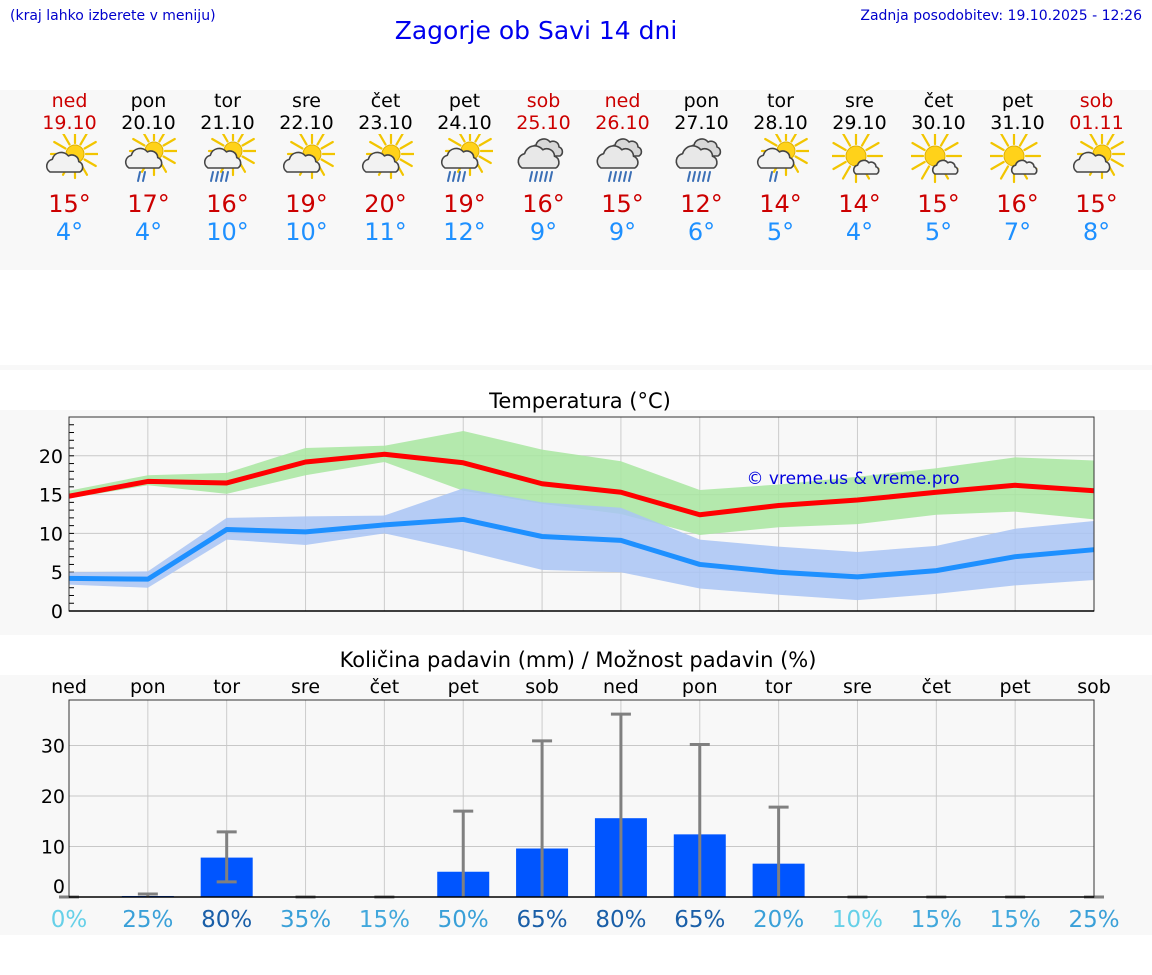  Describe the element at coordinates (938, 168) in the screenshot. I see `forecast-day: čet 30.10 15° 5°` at that location.